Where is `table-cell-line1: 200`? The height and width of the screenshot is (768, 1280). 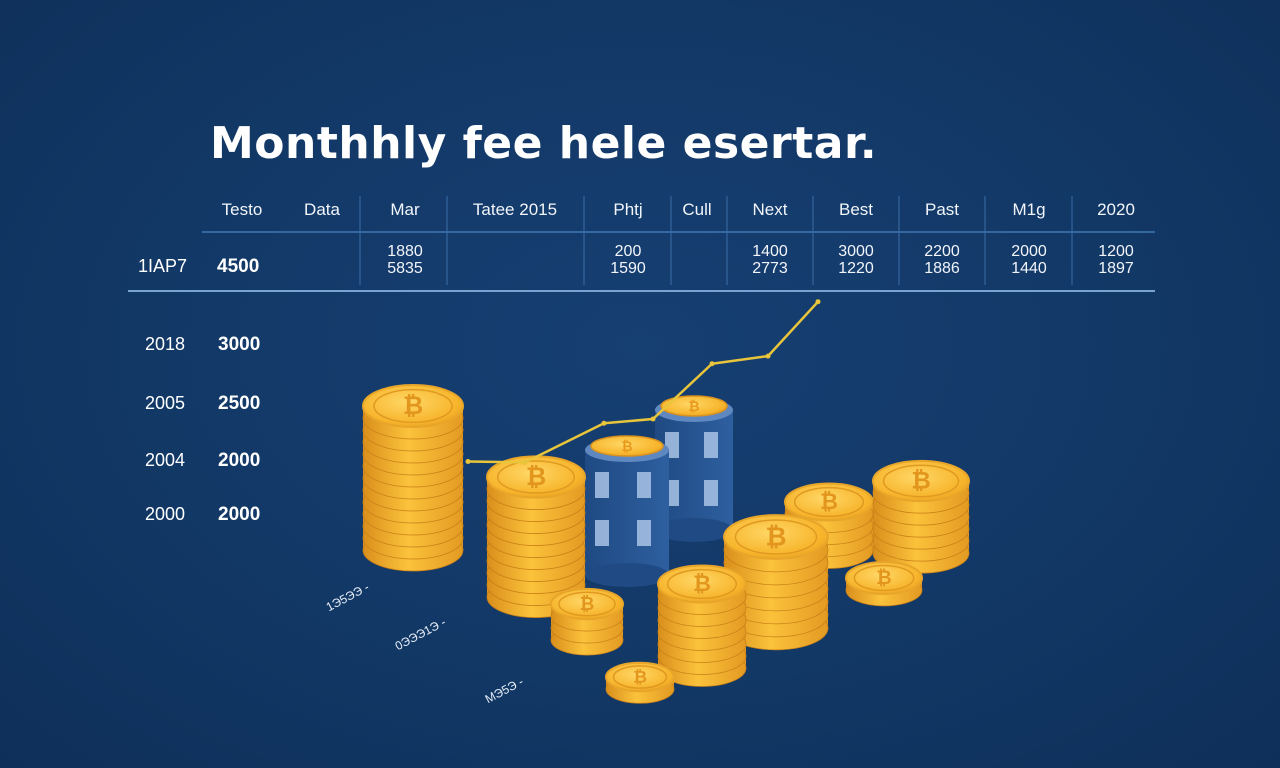
table-cell-line1: 200 is located at coordinates (628, 251).